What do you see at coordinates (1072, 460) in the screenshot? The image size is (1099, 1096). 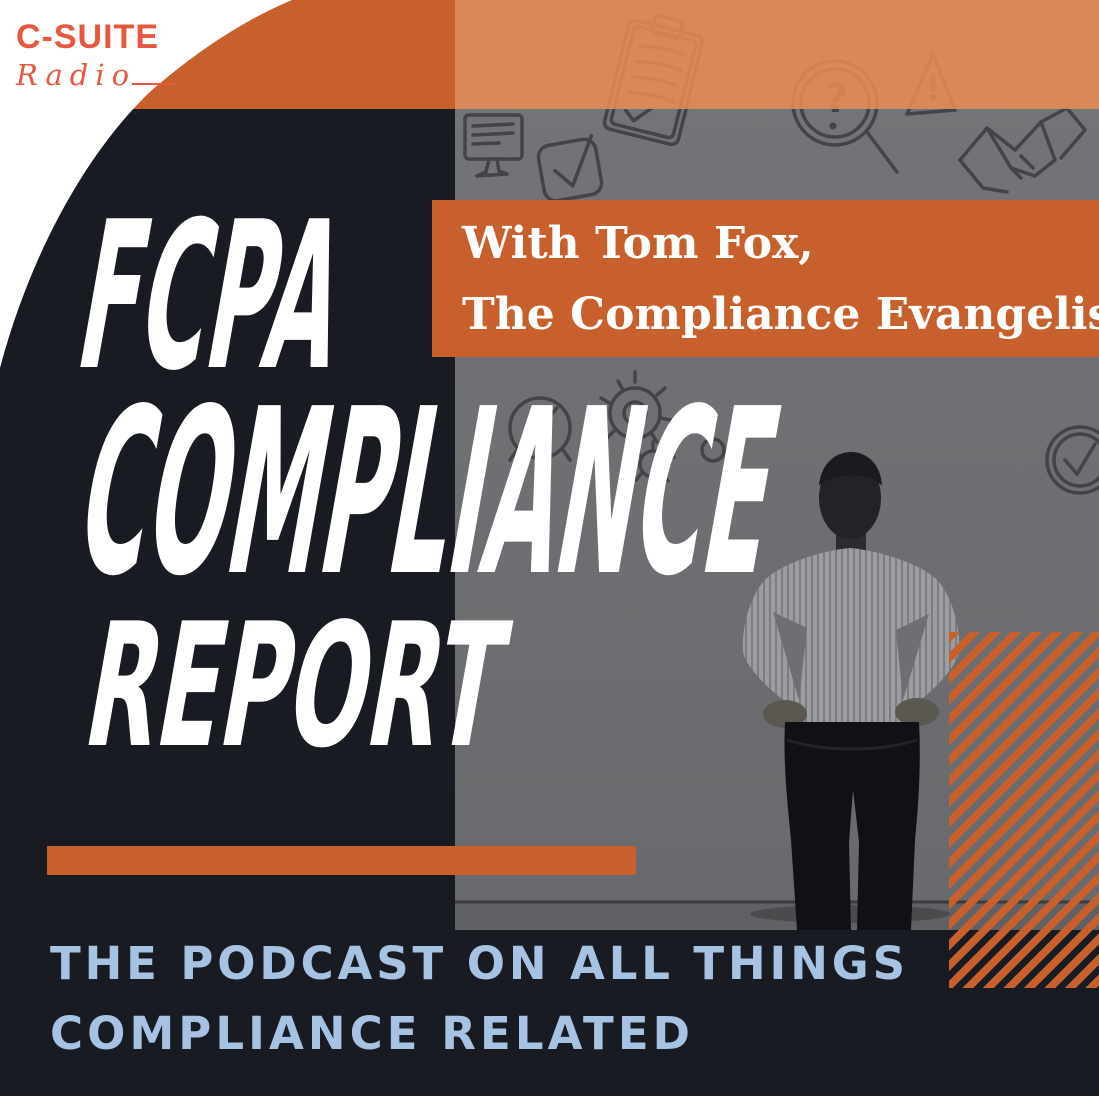 I see `circled-check-icon` at bounding box center [1072, 460].